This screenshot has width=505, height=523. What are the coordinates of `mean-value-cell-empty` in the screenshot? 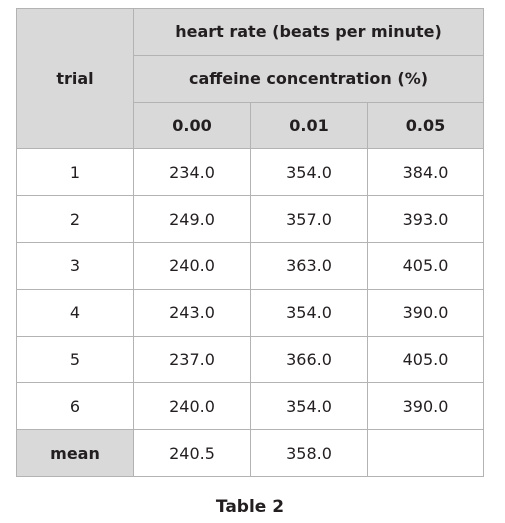 It's located at (425, 453).